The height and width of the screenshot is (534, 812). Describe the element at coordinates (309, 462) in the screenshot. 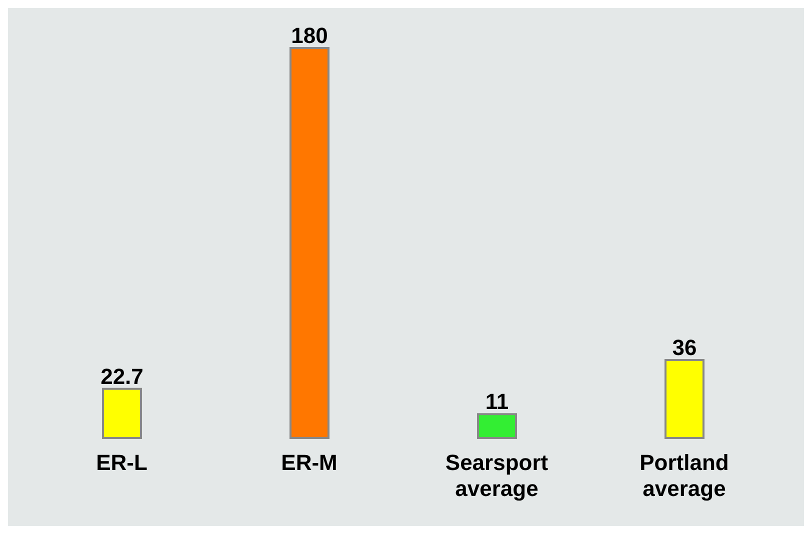

I see `x-tick-label: ER-M` at that location.